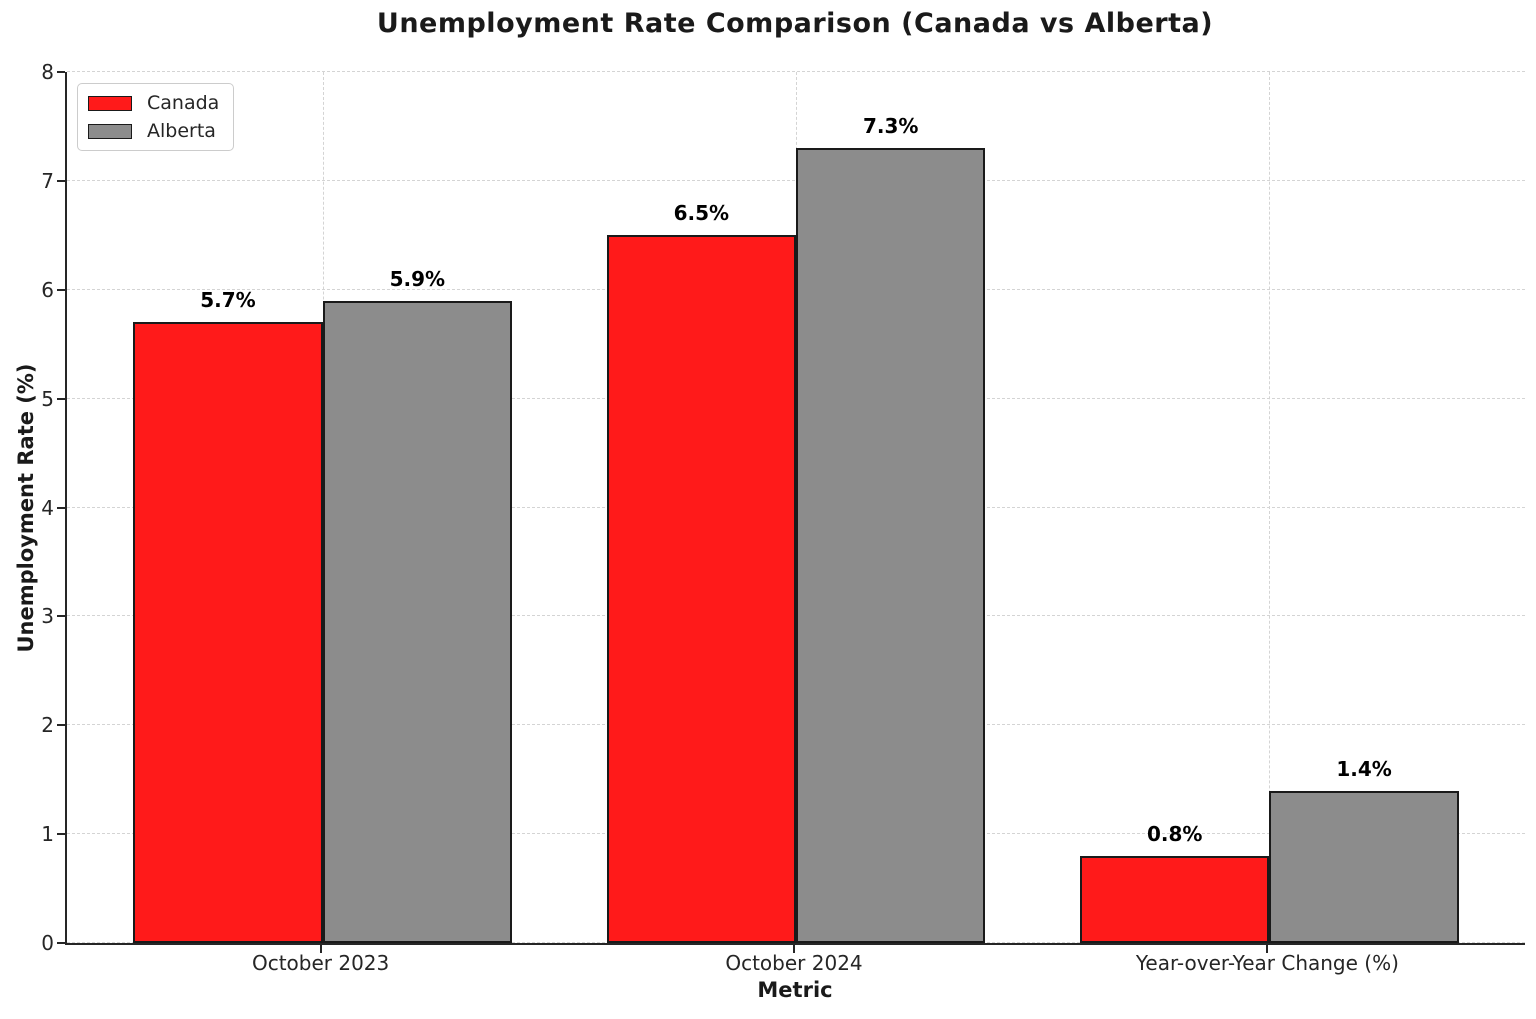 The width and height of the screenshot is (1536, 1019). Describe the element at coordinates (795, 990) in the screenshot. I see `x-axis-label: Metric` at that location.